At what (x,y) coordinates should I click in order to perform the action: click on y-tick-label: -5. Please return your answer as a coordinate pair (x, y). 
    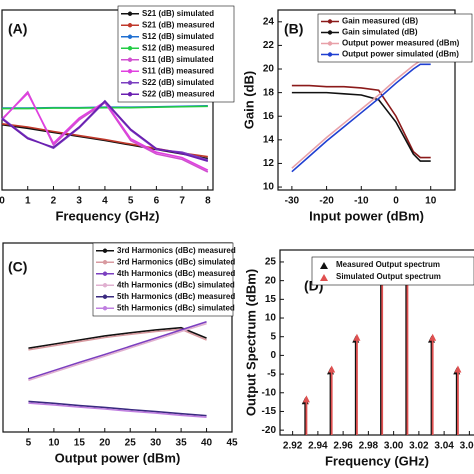
    Looking at the image, I should click on (271, 374).